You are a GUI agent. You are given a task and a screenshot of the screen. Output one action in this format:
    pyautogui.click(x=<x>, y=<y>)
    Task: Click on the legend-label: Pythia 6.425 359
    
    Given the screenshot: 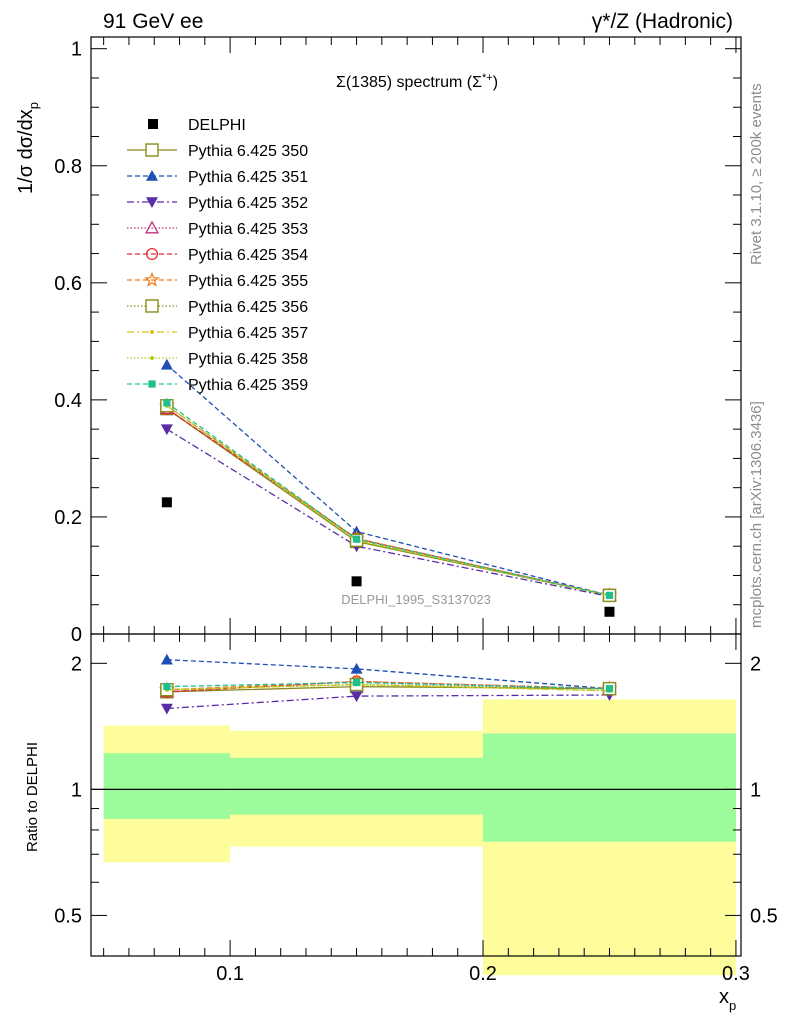 What is the action you would take?
    pyautogui.click(x=248, y=385)
    